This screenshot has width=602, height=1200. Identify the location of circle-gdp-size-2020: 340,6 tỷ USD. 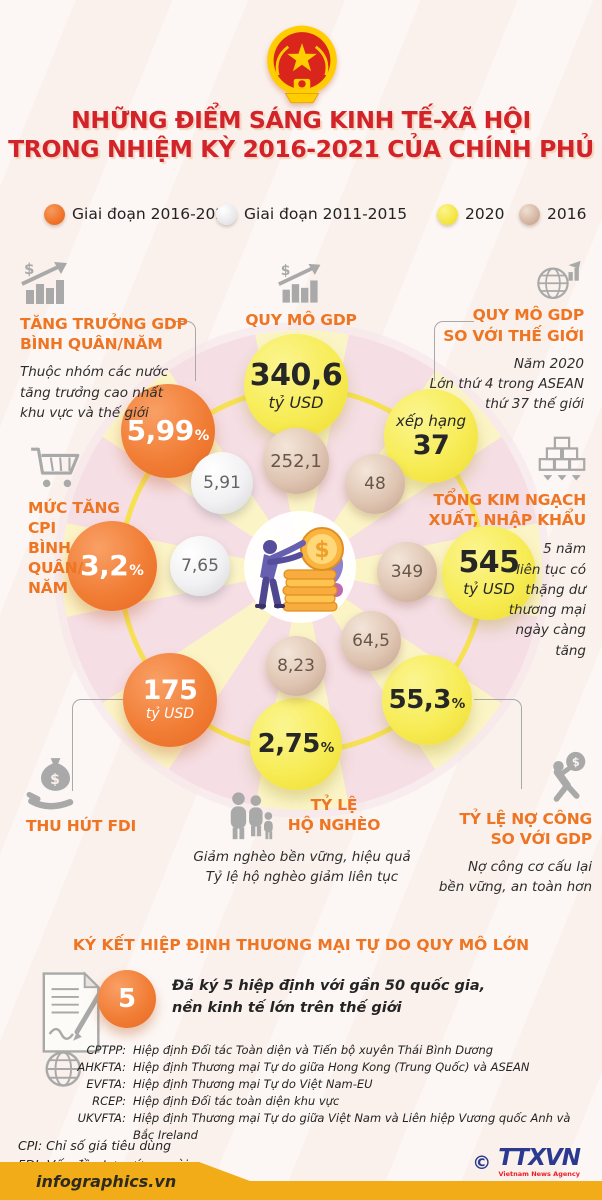
(296, 386).